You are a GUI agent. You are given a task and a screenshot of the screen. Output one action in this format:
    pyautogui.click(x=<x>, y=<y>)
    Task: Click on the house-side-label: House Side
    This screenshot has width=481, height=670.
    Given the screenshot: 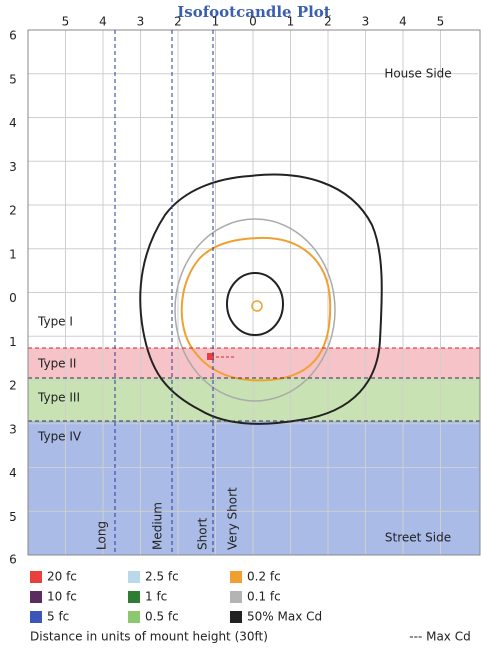 What is the action you would take?
    pyautogui.click(x=417, y=74)
    